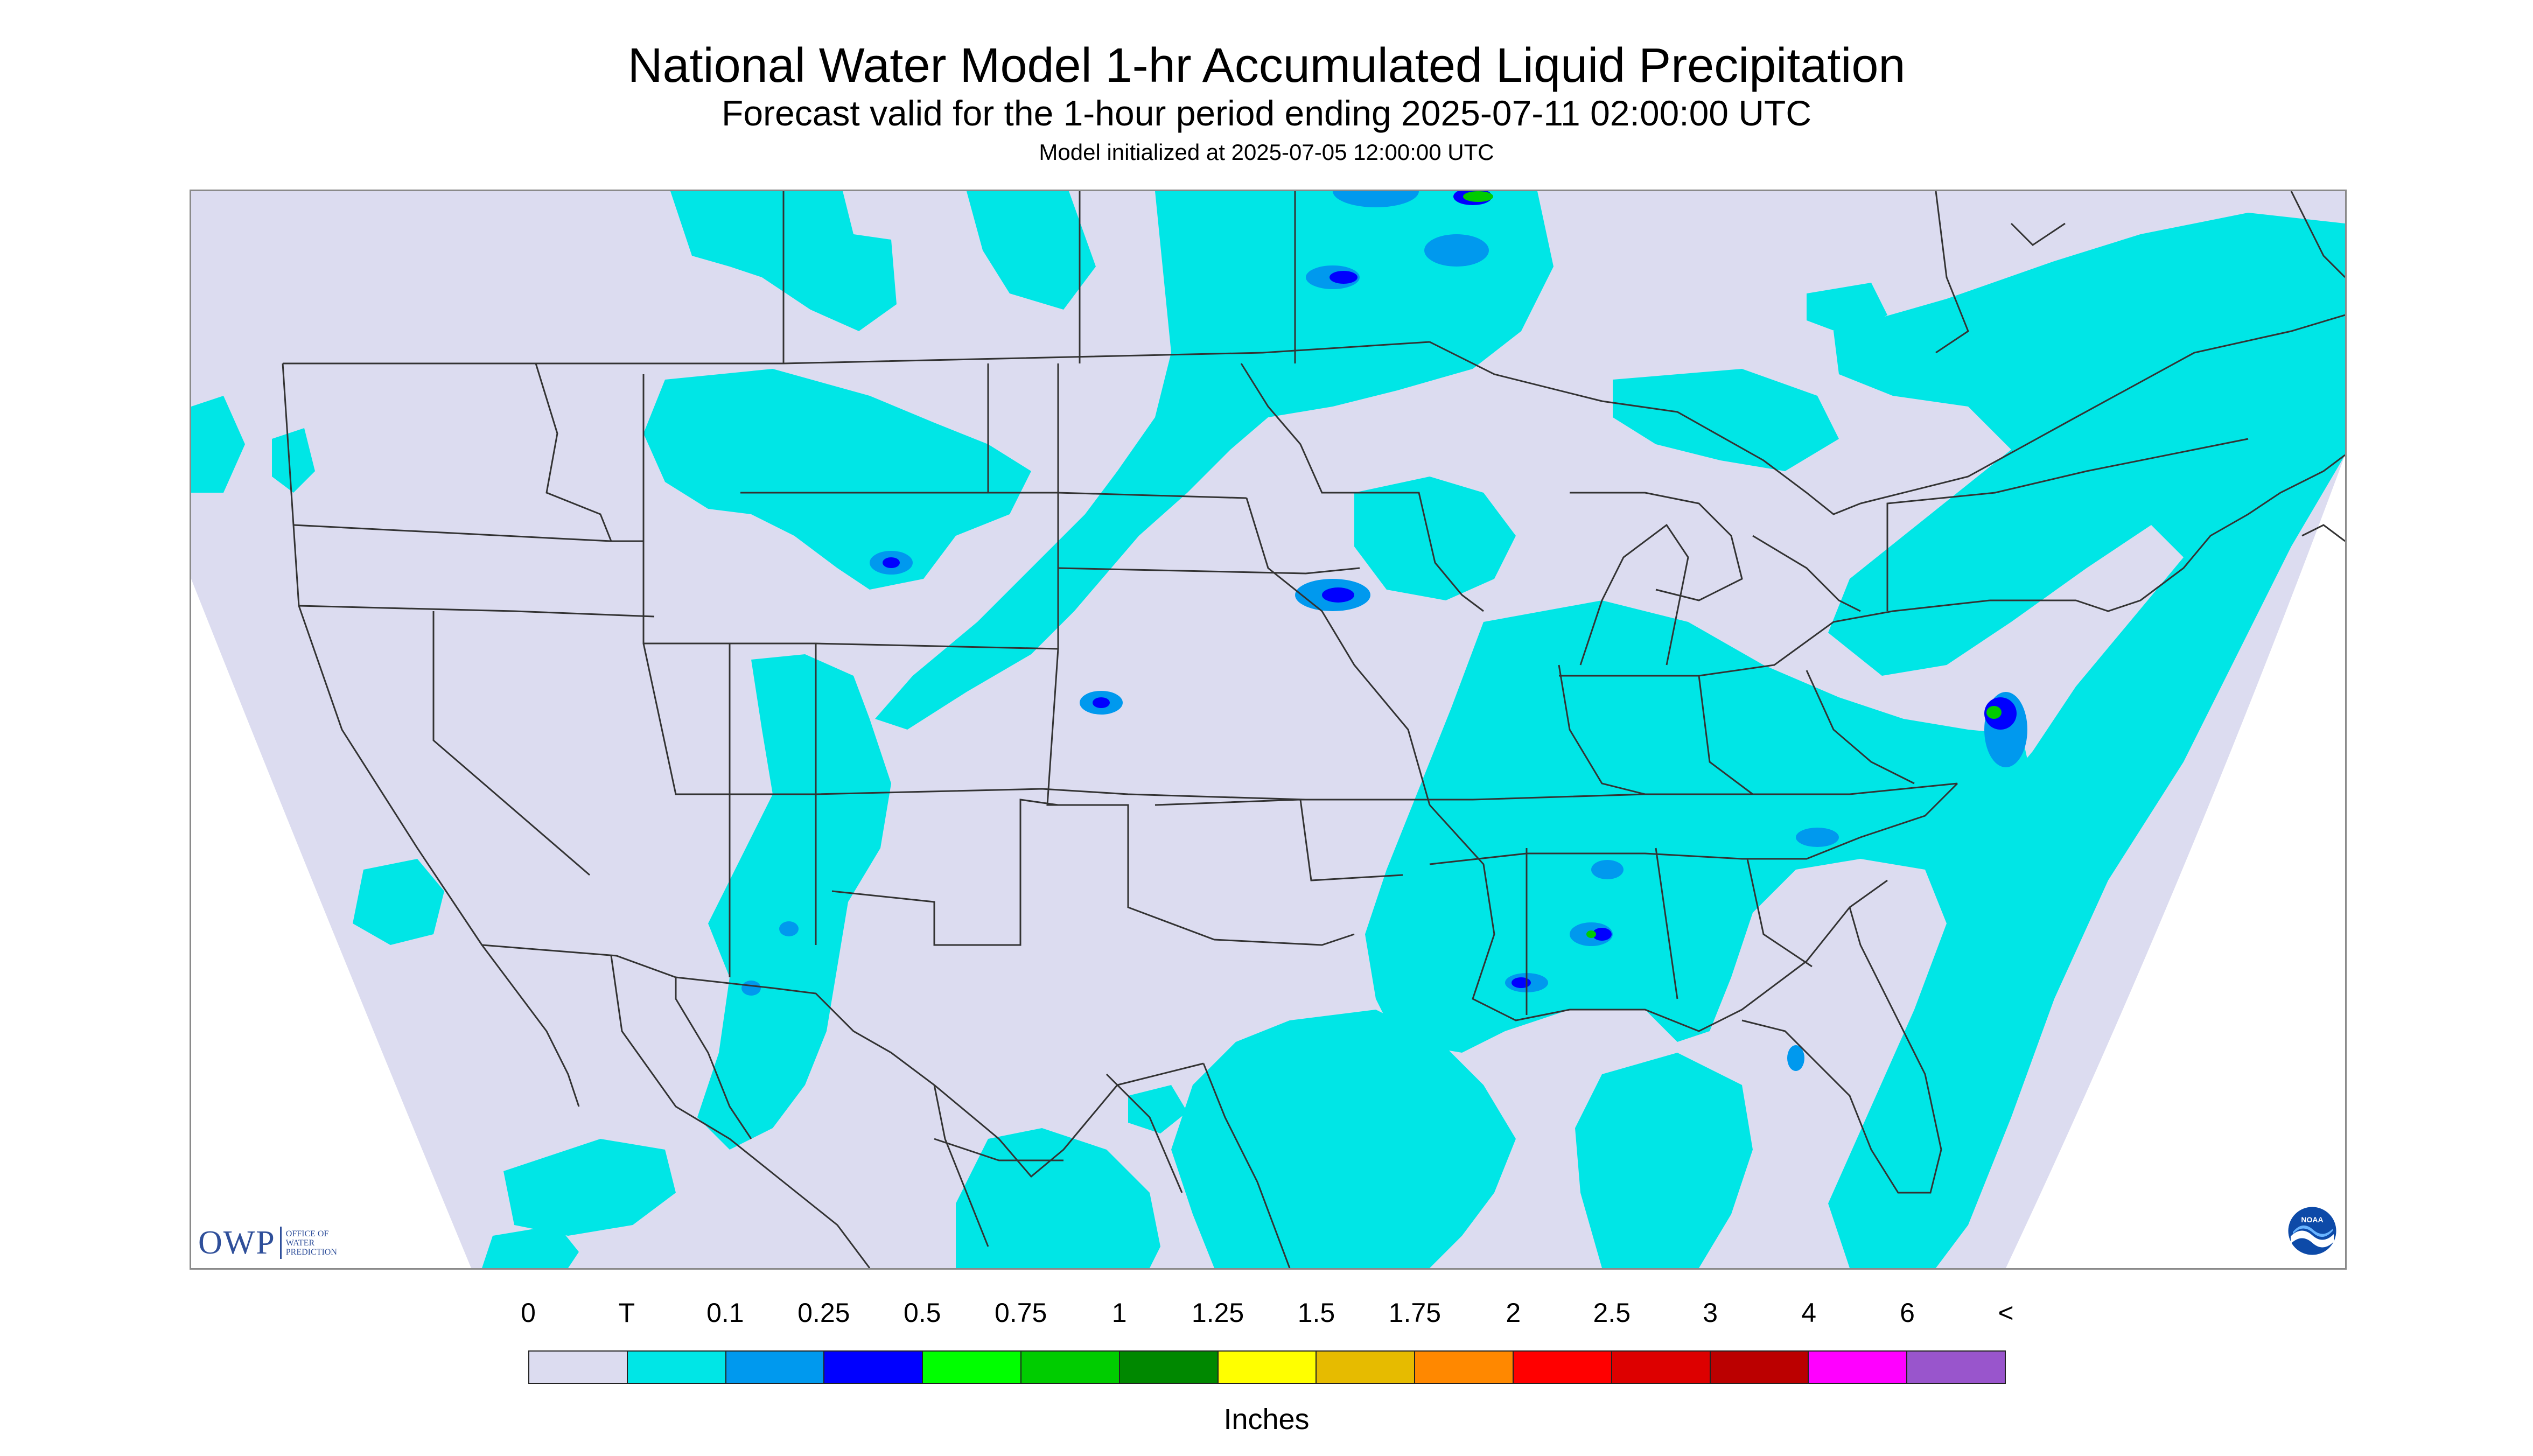  Describe the element at coordinates (2006, 1313) in the screenshot. I see `legend-label: <` at that location.